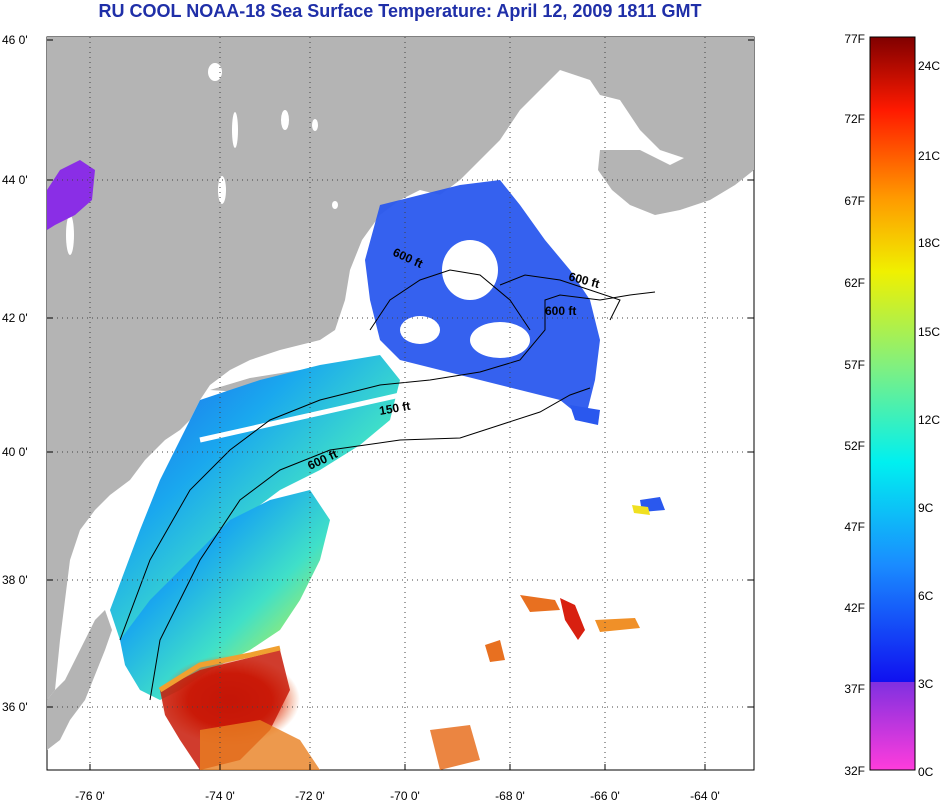 The height and width of the screenshot is (809, 944). What do you see at coordinates (300, 417) in the screenshot?
I see `scan-gap` at bounding box center [300, 417].